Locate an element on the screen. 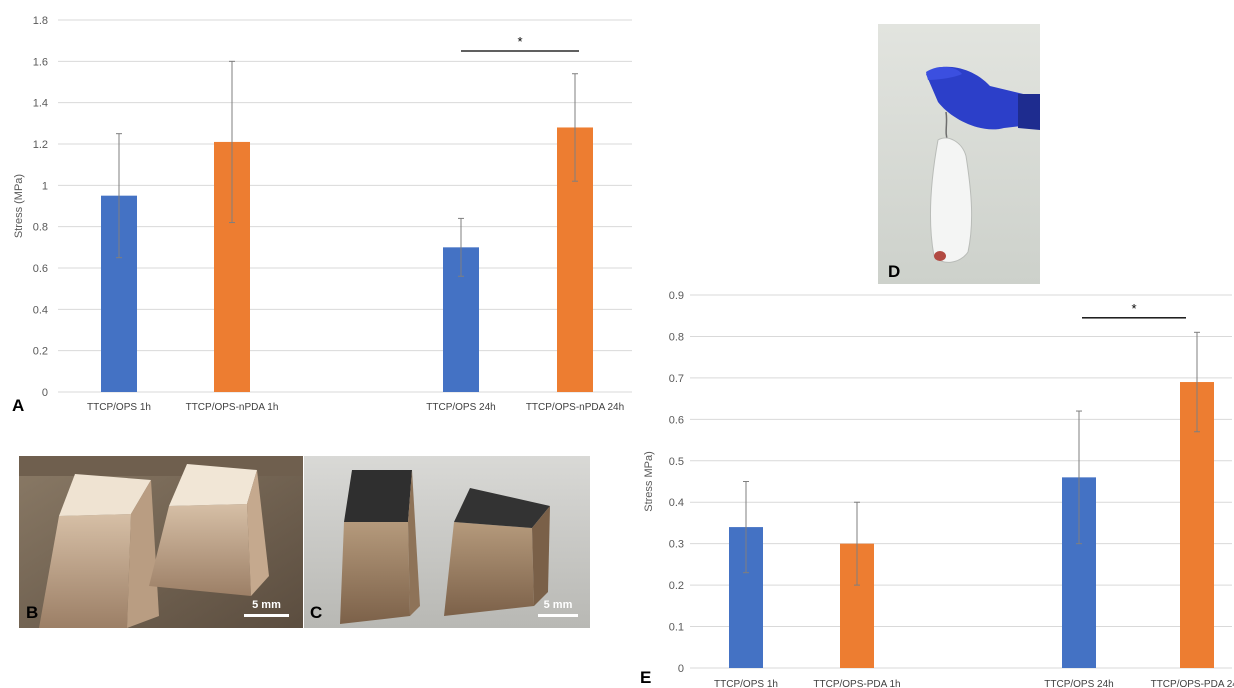 The height and width of the screenshot is (688, 1234). y-tick-label: 0.7 is located at coordinates (676, 379).